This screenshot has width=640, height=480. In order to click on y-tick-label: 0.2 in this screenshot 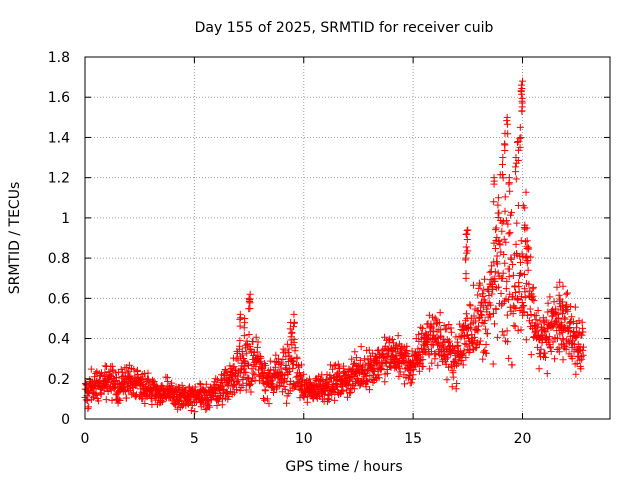, I will do `click(59, 380)`.